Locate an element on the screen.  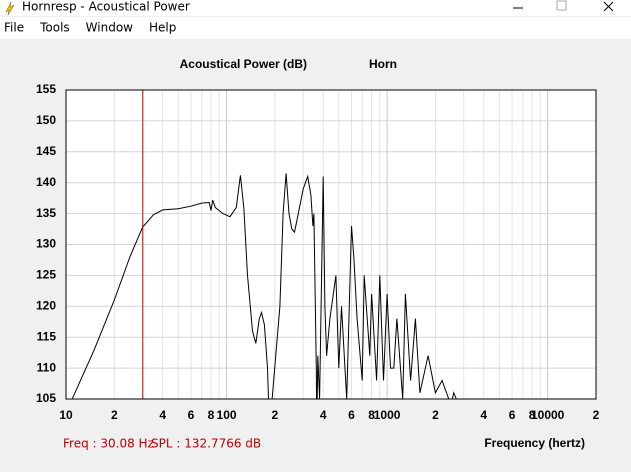
menu-bar is located at coordinates (315, 28).